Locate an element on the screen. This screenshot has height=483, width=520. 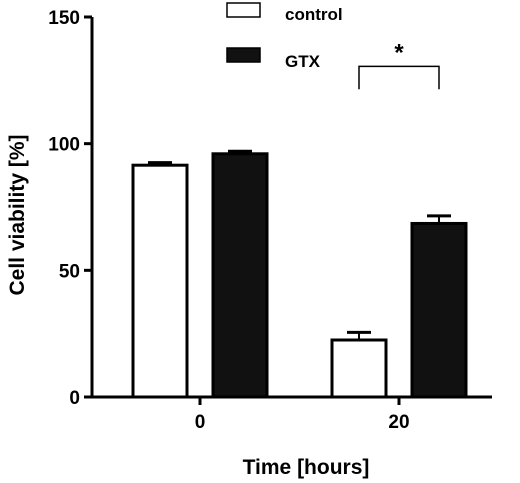
y-axis-title: Cell viability [%] is located at coordinates (17, 214).